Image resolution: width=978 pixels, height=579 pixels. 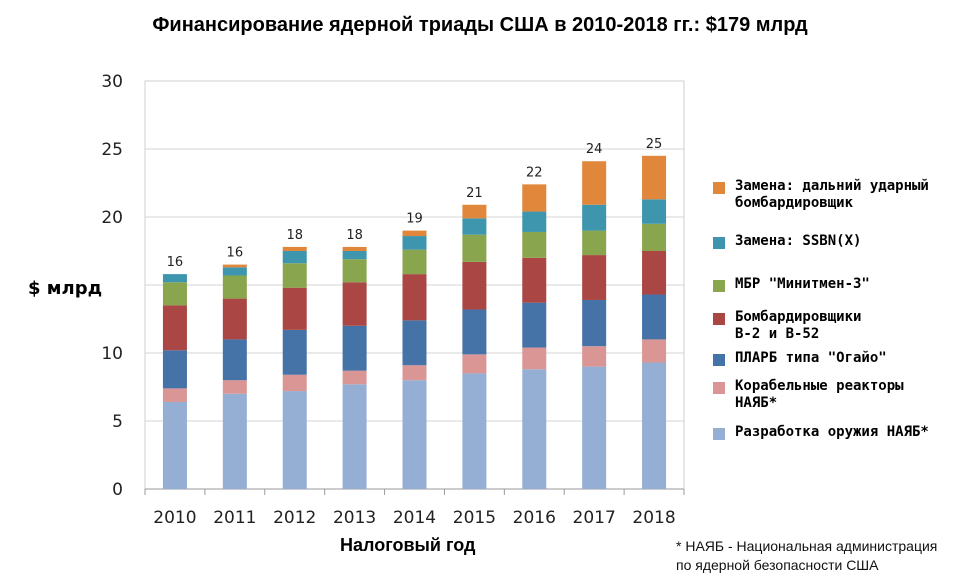 I want to click on y-tick-label: 30, so click(x=112, y=82).